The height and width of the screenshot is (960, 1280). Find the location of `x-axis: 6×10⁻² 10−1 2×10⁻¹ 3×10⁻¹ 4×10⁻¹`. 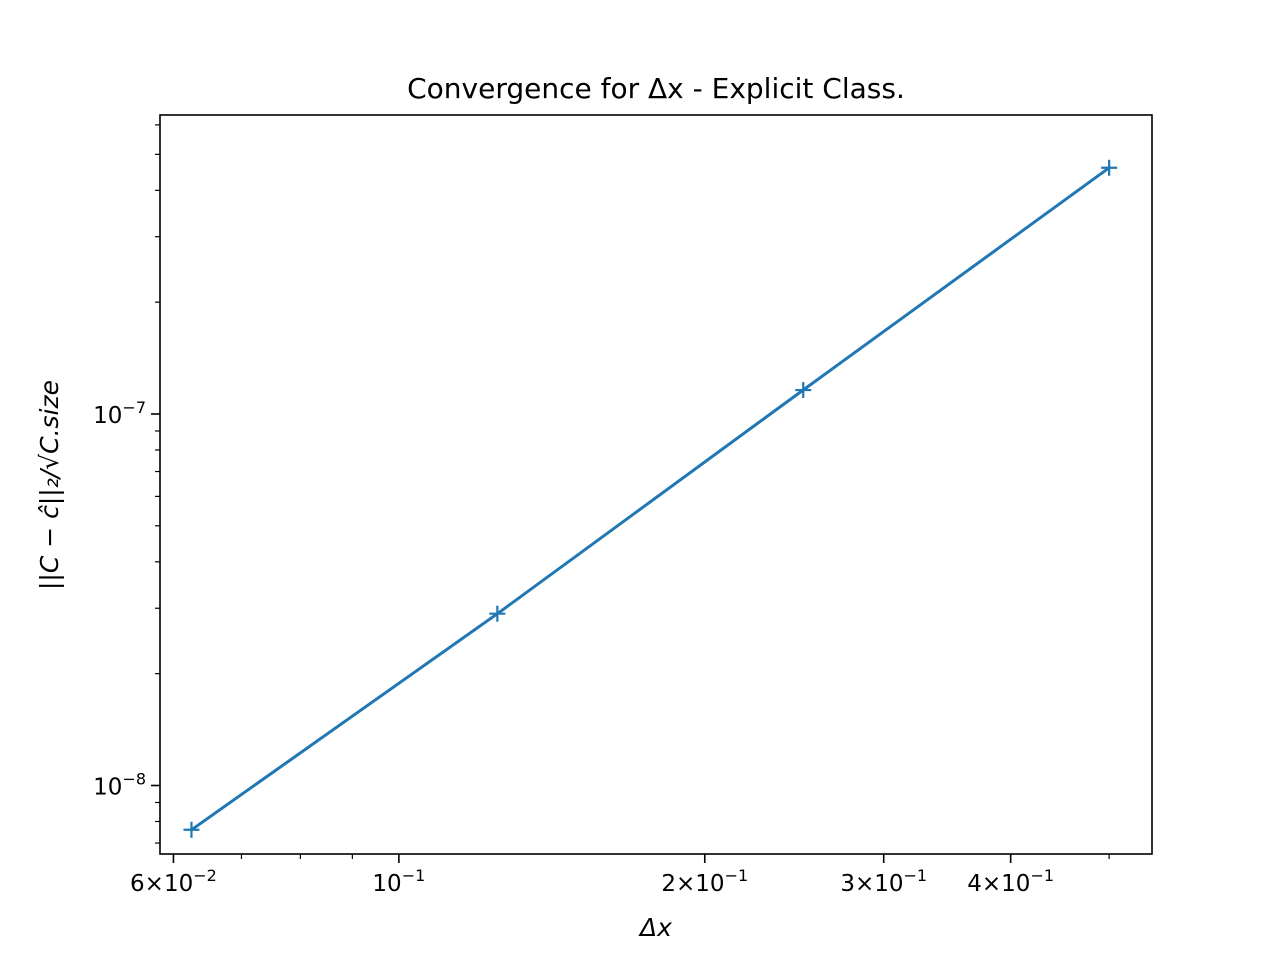

x-axis: 6×10⁻² 10−1 2×10⁻¹ 3×10⁻¹ 4×10⁻¹ is located at coordinates (620, 875).